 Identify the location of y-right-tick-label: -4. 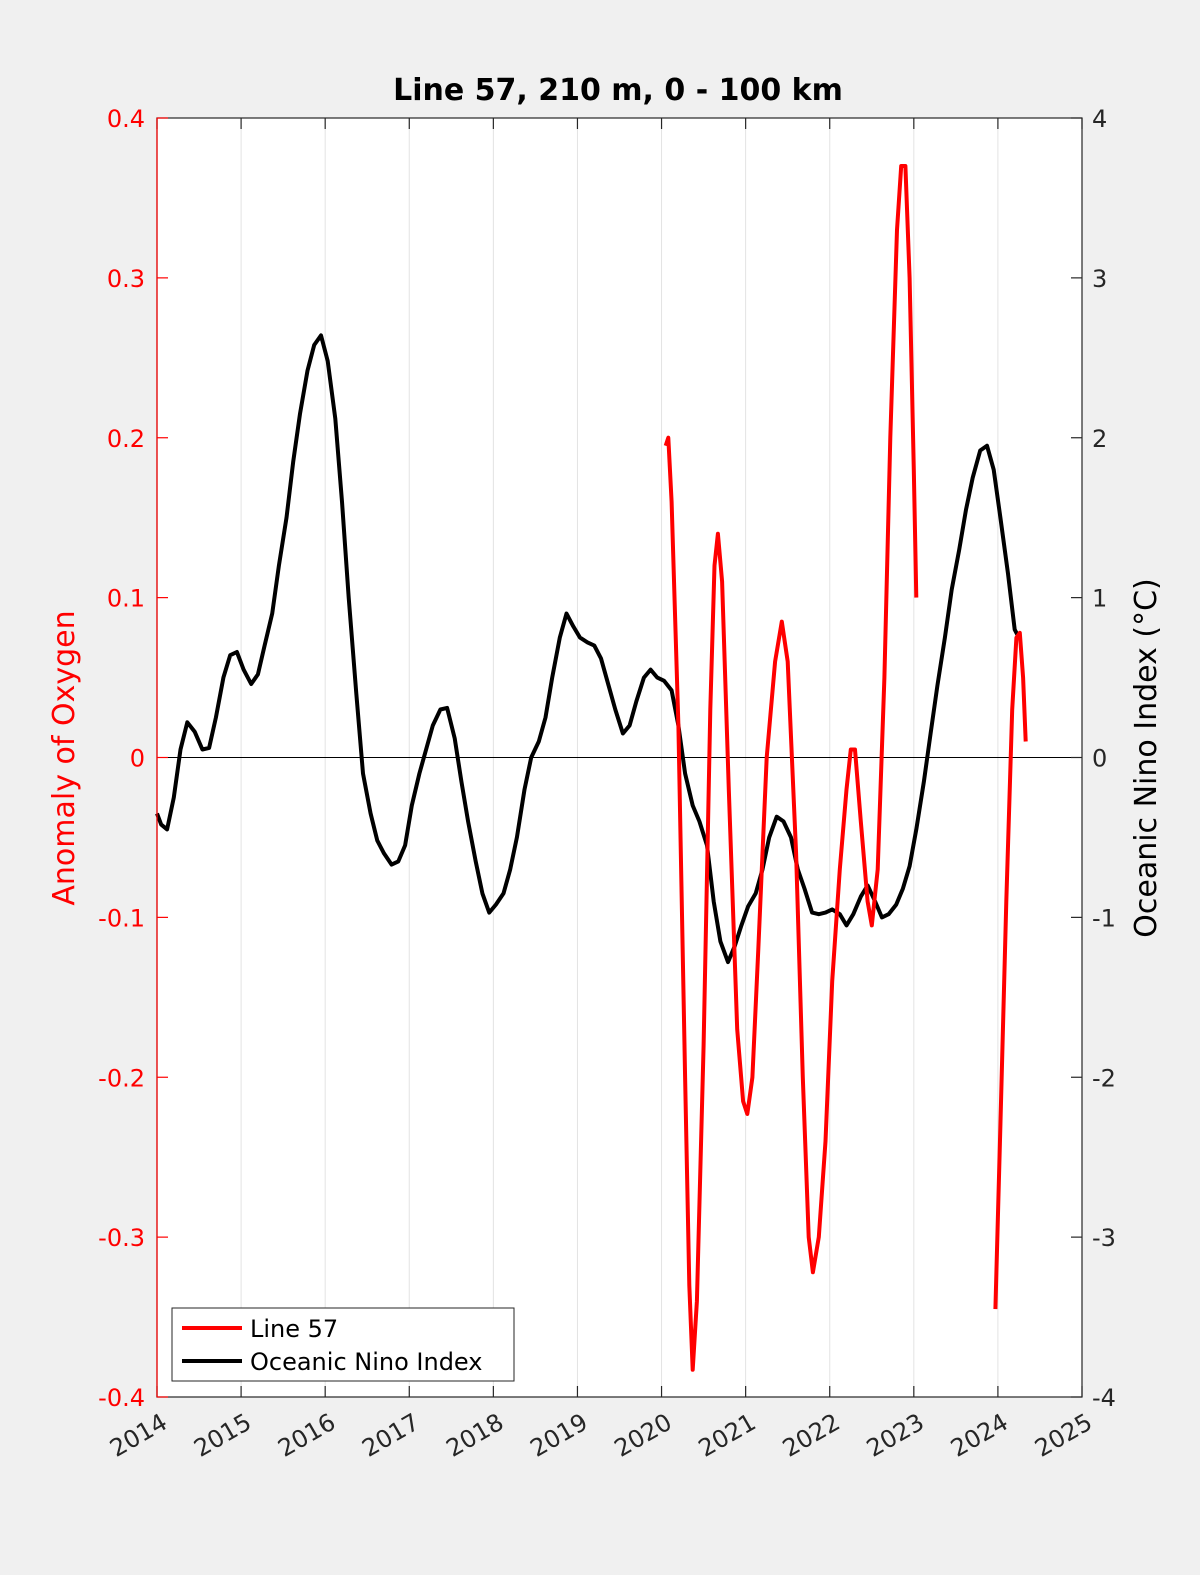
(1104, 1398).